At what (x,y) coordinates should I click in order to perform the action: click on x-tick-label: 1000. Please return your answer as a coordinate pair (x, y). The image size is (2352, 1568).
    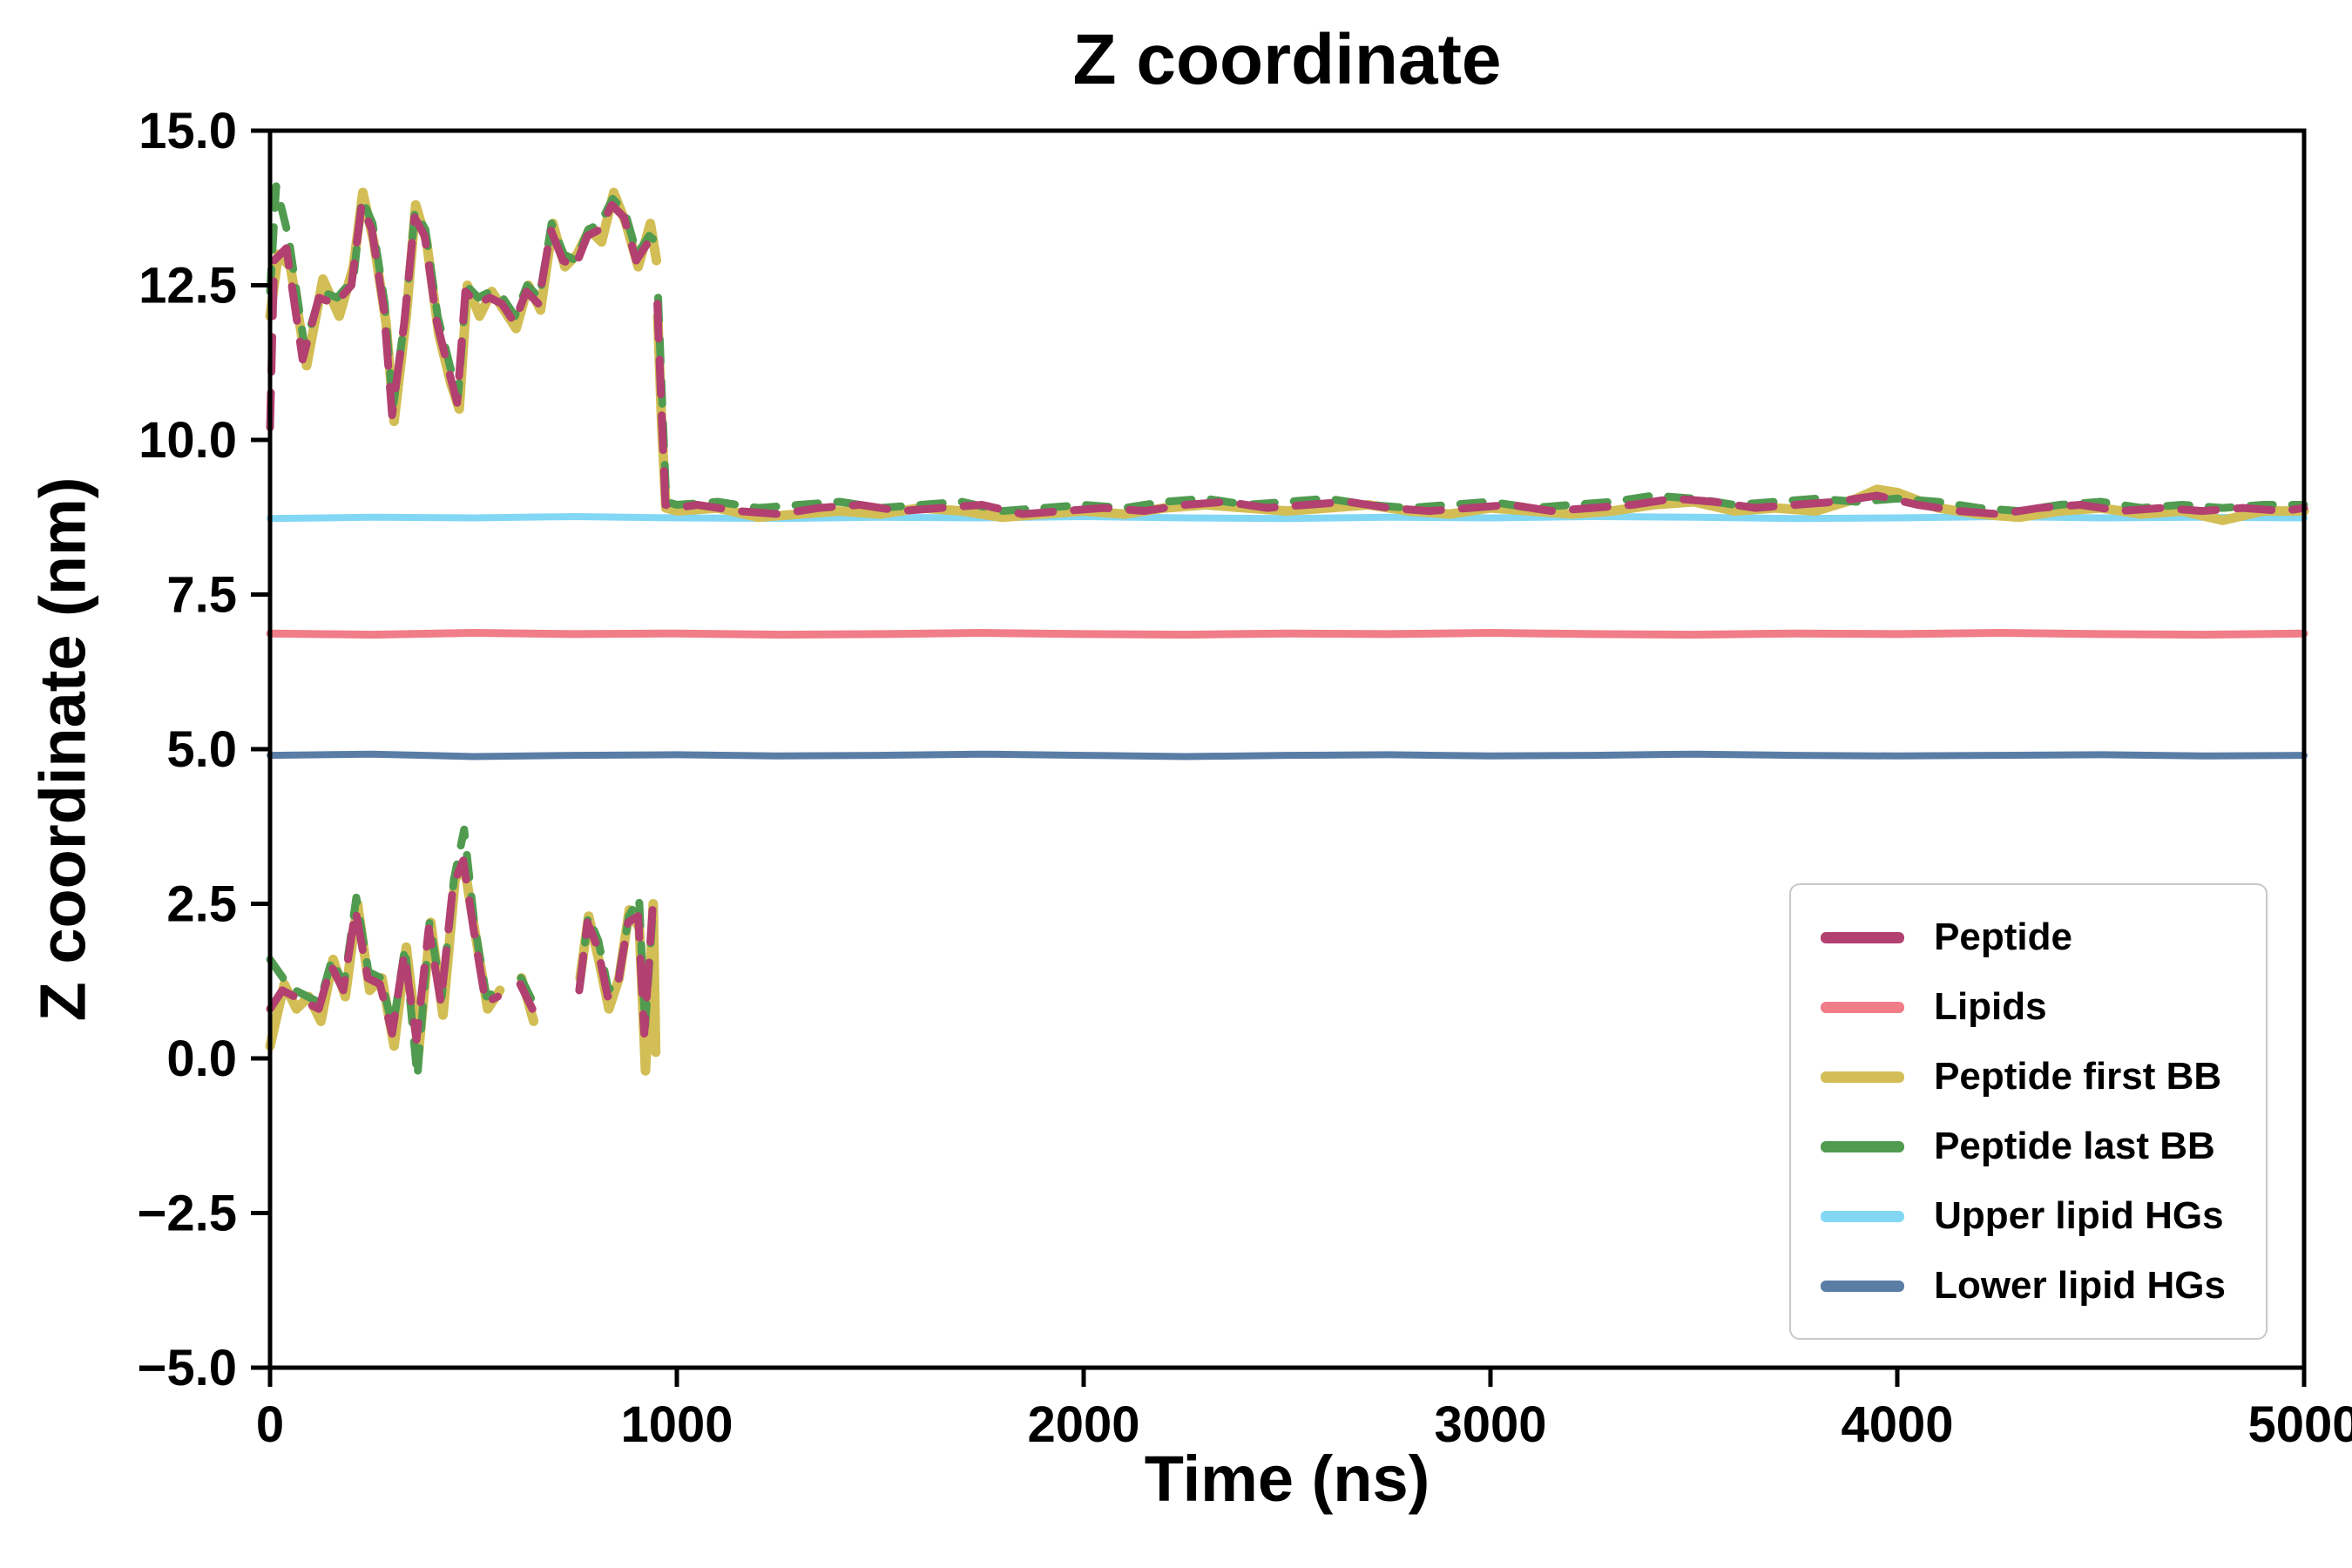
    Looking at the image, I should click on (677, 1424).